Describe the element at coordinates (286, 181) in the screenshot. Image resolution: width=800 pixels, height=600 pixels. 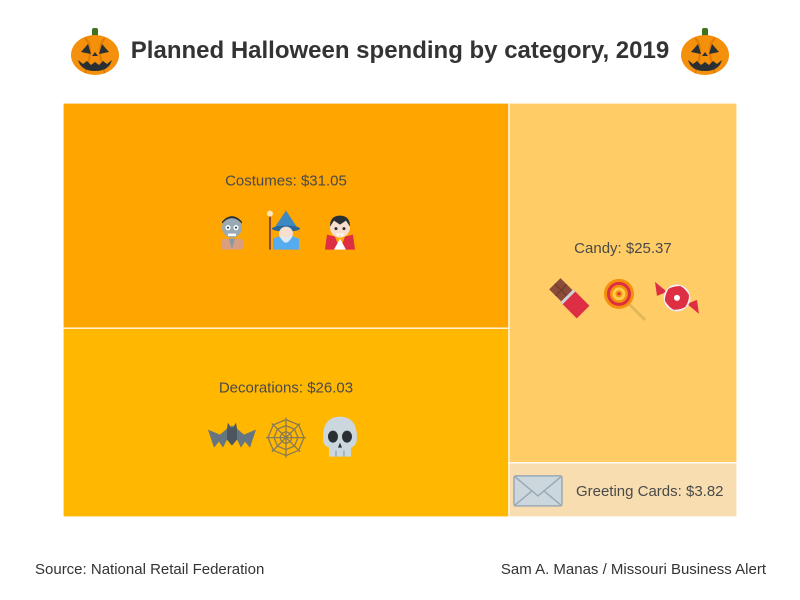
I see `tile-label-costumes: Costumes: $31.05` at that location.